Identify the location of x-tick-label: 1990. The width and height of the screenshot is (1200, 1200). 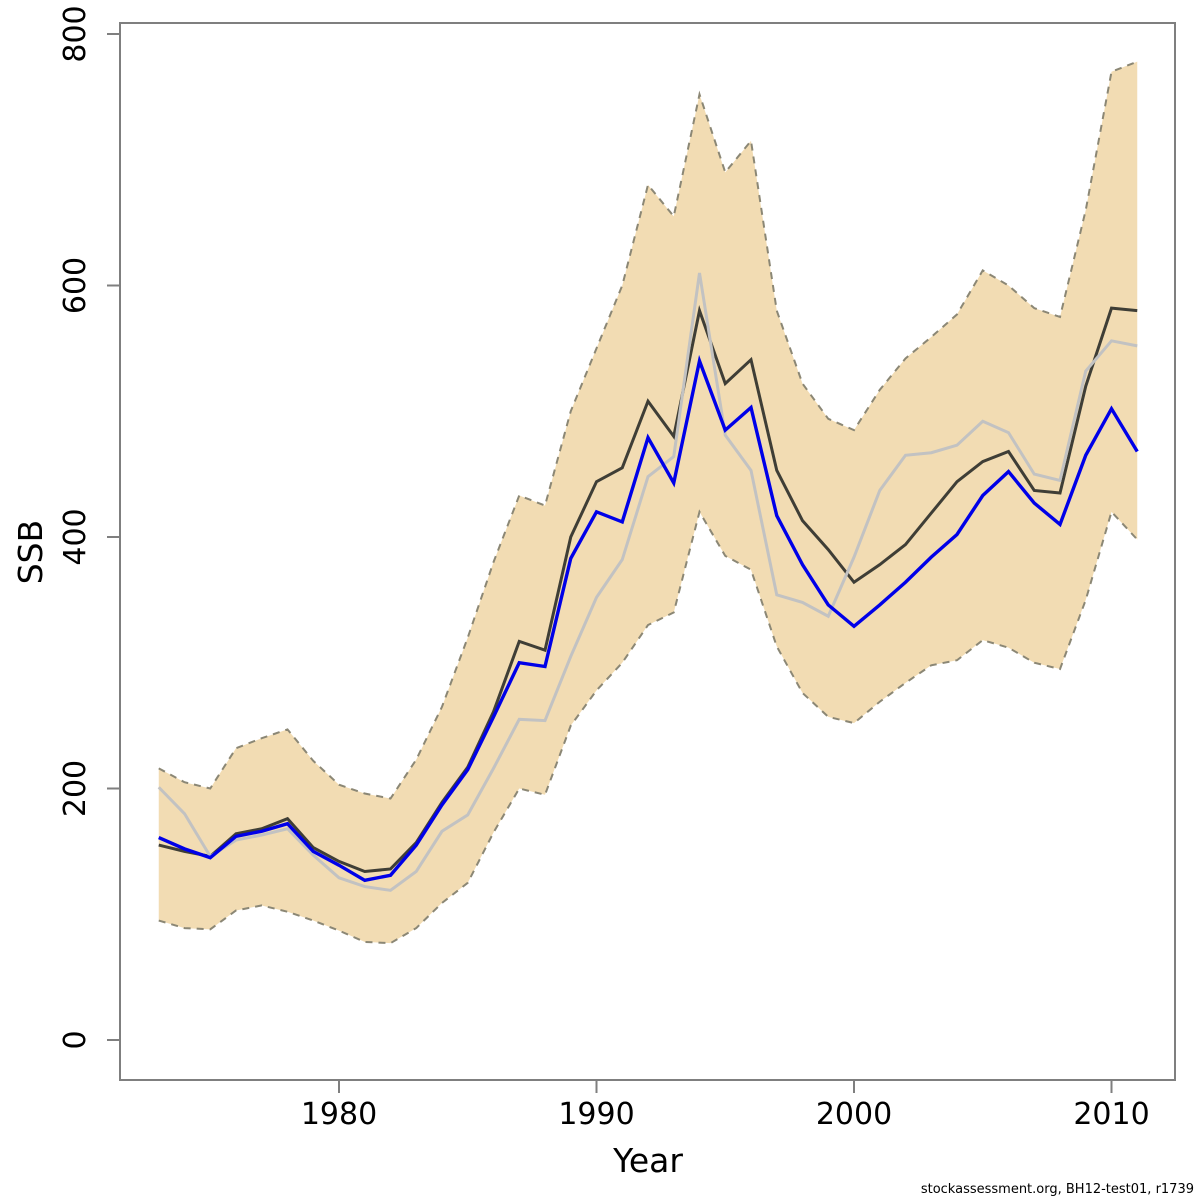
(596, 1114).